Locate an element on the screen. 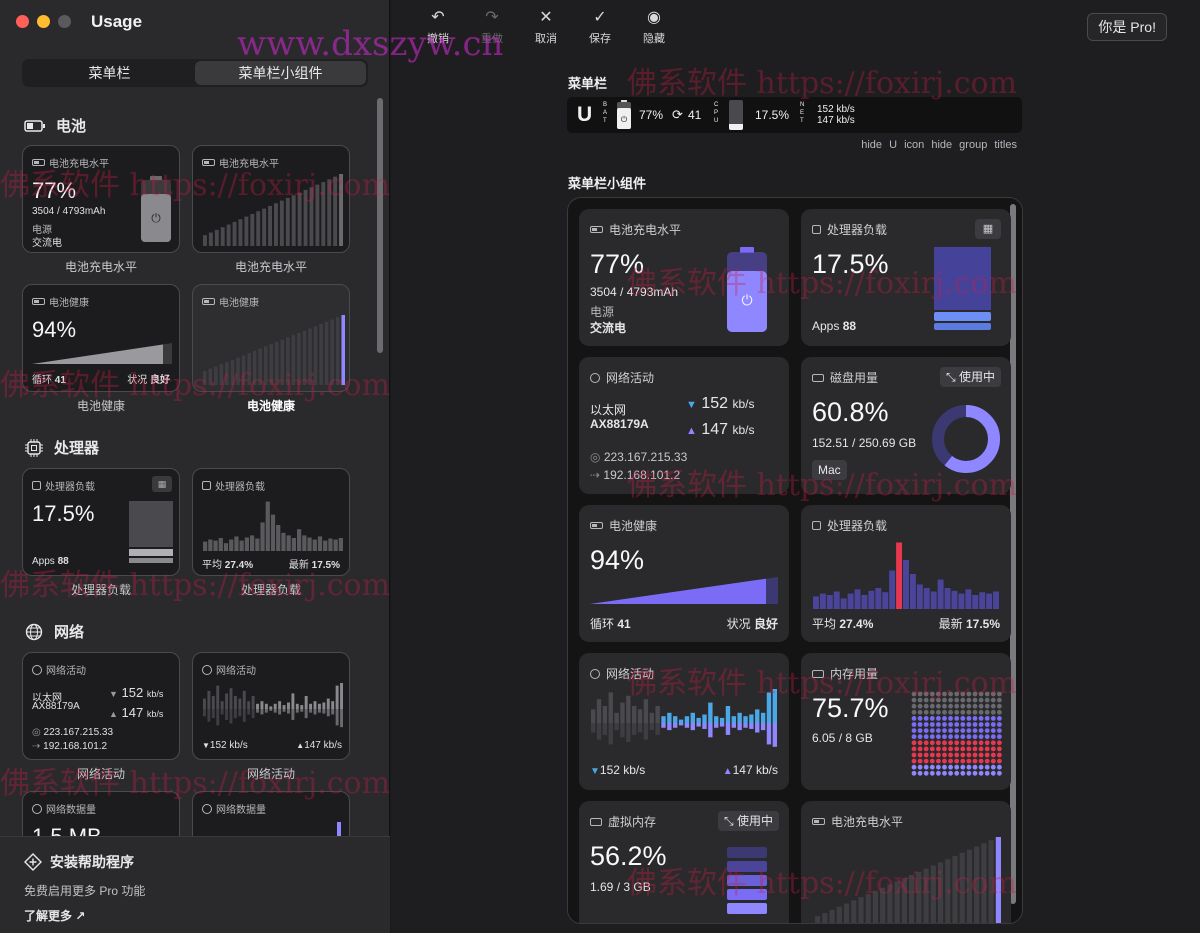  battery-capacity: 3504 / 4793mAh is located at coordinates (634, 292).